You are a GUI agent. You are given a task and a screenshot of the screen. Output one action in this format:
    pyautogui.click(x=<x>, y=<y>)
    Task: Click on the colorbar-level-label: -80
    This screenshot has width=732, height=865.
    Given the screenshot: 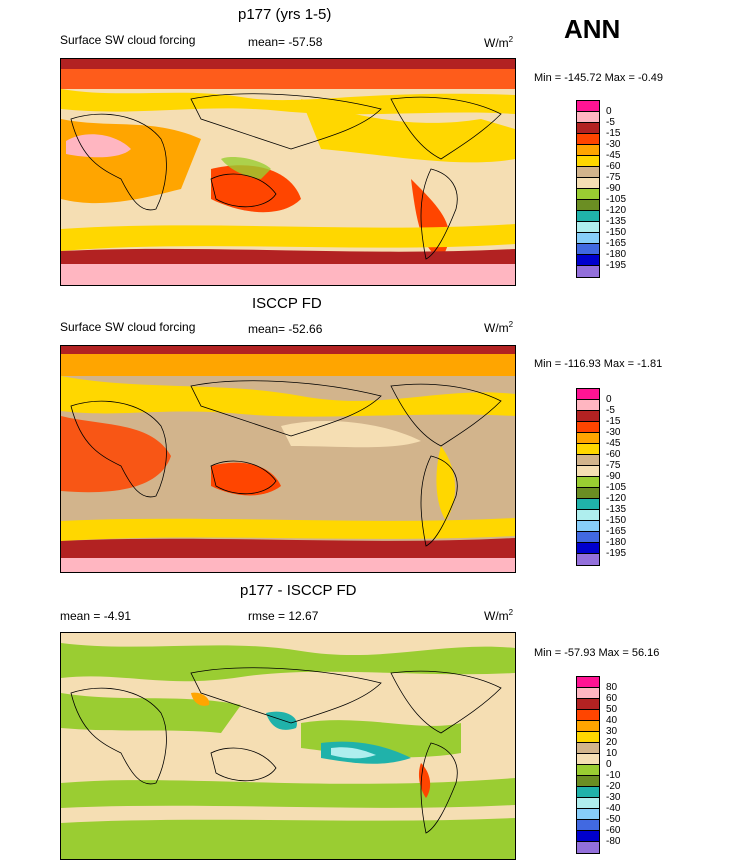 What is the action you would take?
    pyautogui.click(x=613, y=841)
    